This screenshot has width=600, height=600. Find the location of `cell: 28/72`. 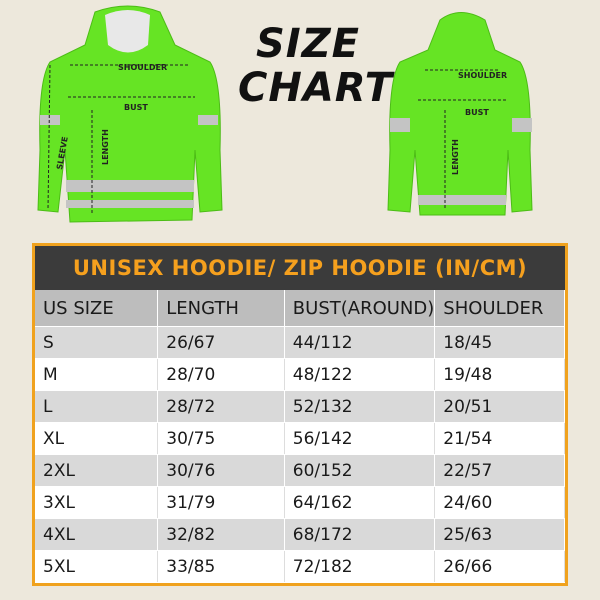

cell: 28/72 is located at coordinates (221, 406).